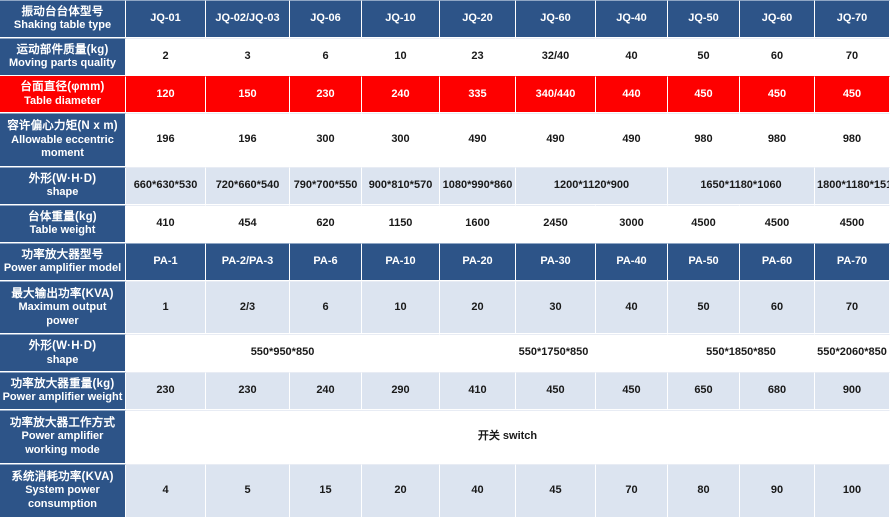 Image resolution: width=890 pixels, height=518 pixels. I want to click on table-cell: 150, so click(248, 94).